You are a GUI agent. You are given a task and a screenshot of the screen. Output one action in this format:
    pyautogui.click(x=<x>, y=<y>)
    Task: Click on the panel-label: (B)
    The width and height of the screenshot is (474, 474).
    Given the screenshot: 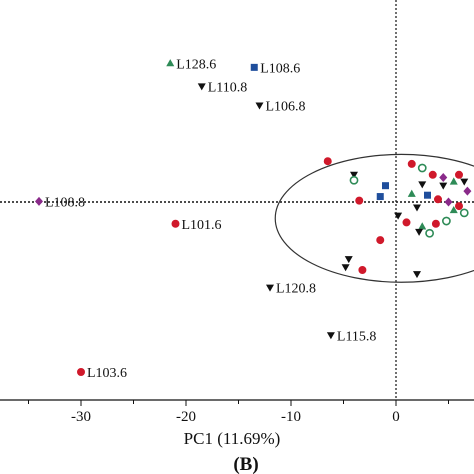 What is the action you would take?
    pyautogui.click(x=245, y=464)
    